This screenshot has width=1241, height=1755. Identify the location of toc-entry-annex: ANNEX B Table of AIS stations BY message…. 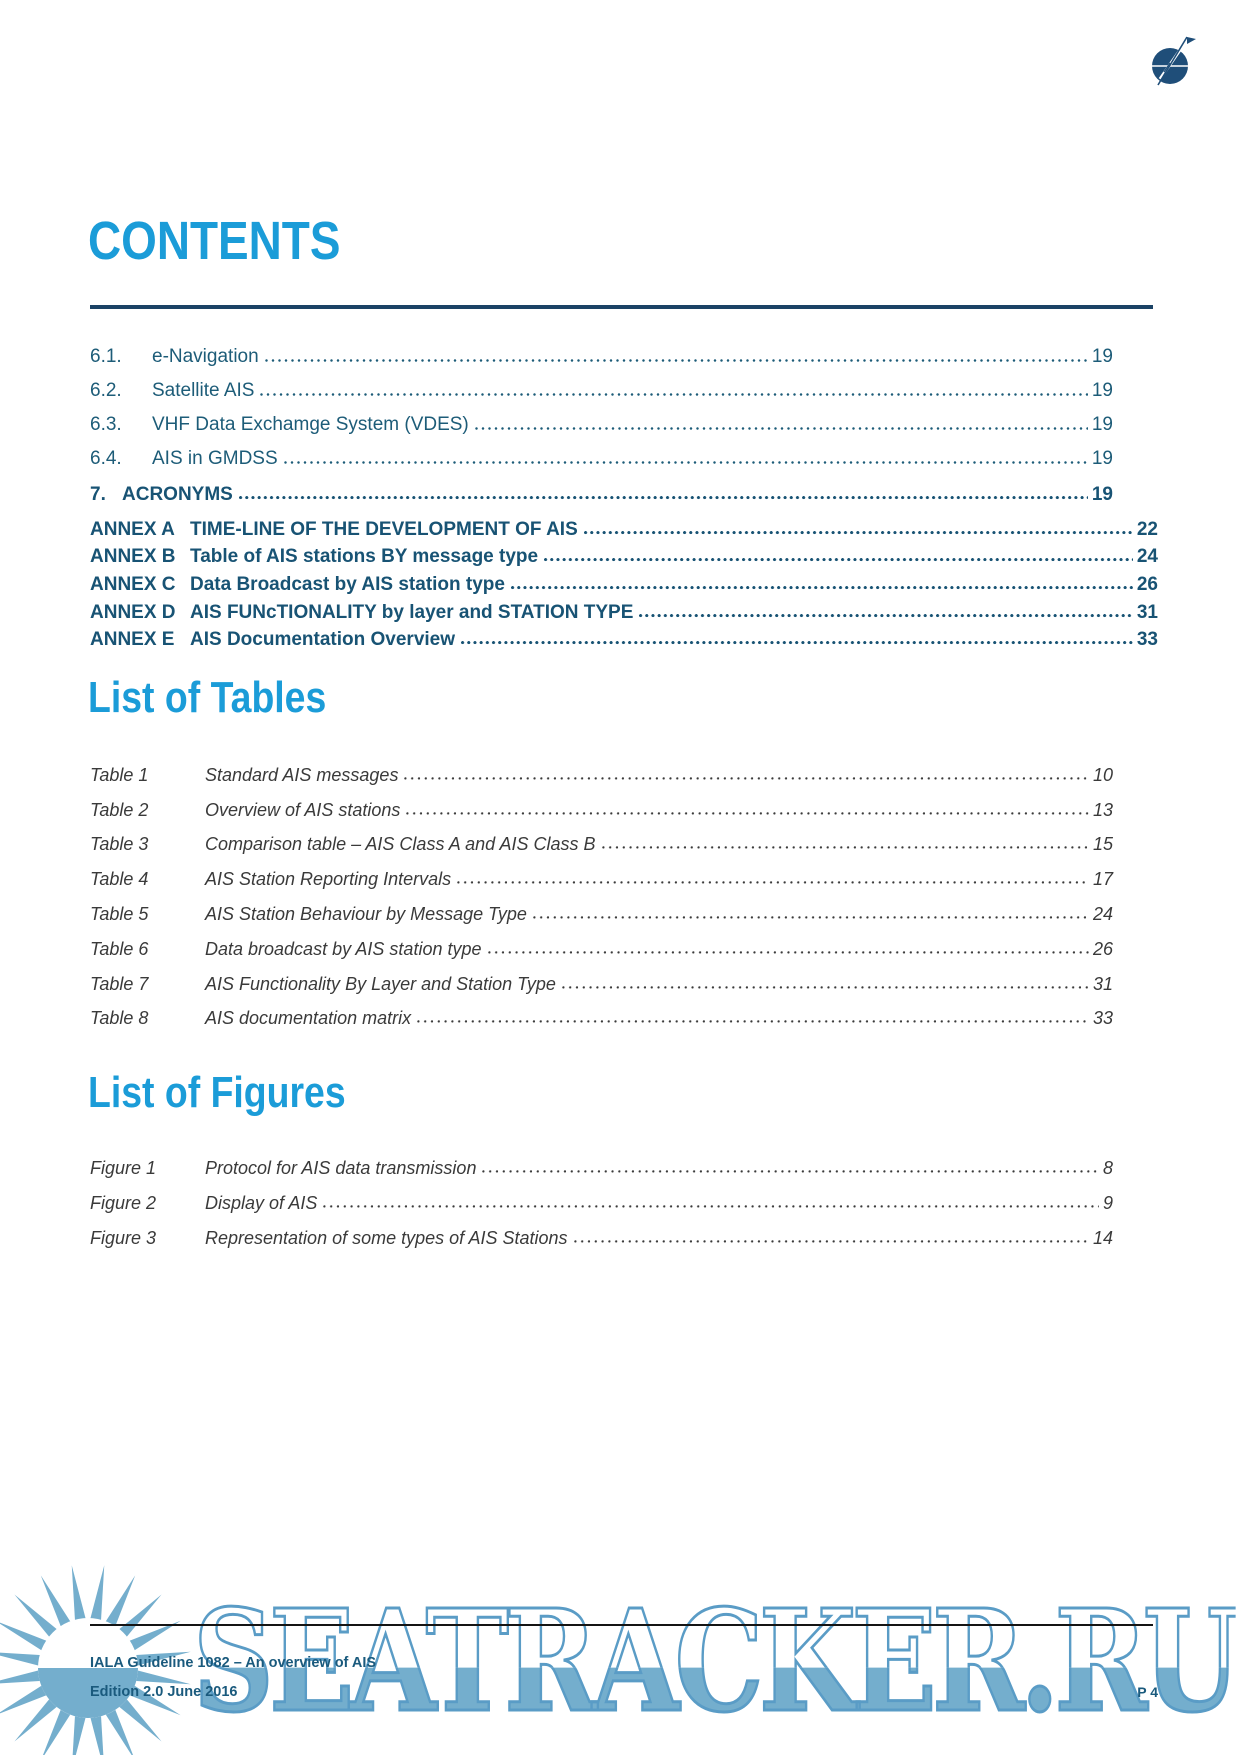
(624, 555).